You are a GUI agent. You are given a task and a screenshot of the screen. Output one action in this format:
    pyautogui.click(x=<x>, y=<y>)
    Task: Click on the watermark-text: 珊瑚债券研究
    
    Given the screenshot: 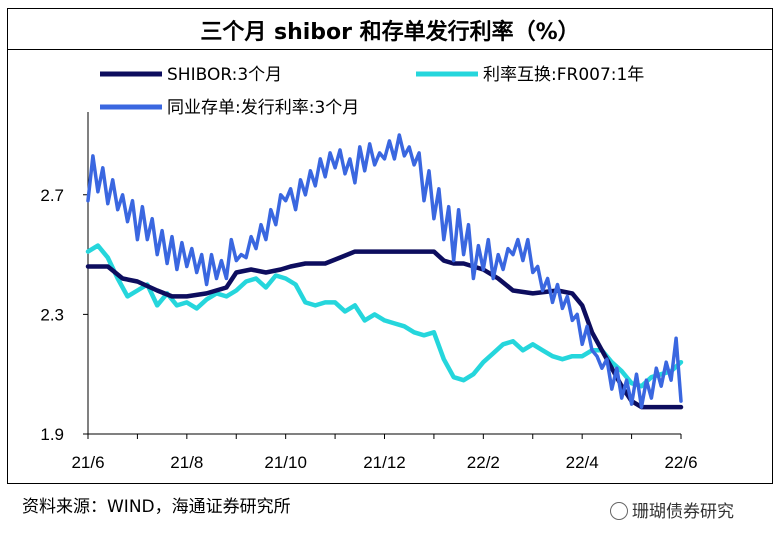 What is the action you would take?
    pyautogui.click(x=683, y=512)
    